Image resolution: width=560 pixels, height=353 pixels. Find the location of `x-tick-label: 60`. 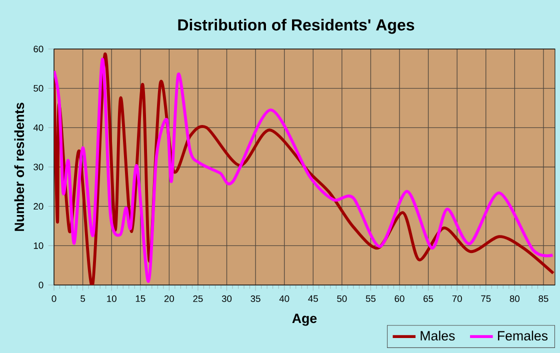

x-tick-label: 60 is located at coordinates (399, 298).